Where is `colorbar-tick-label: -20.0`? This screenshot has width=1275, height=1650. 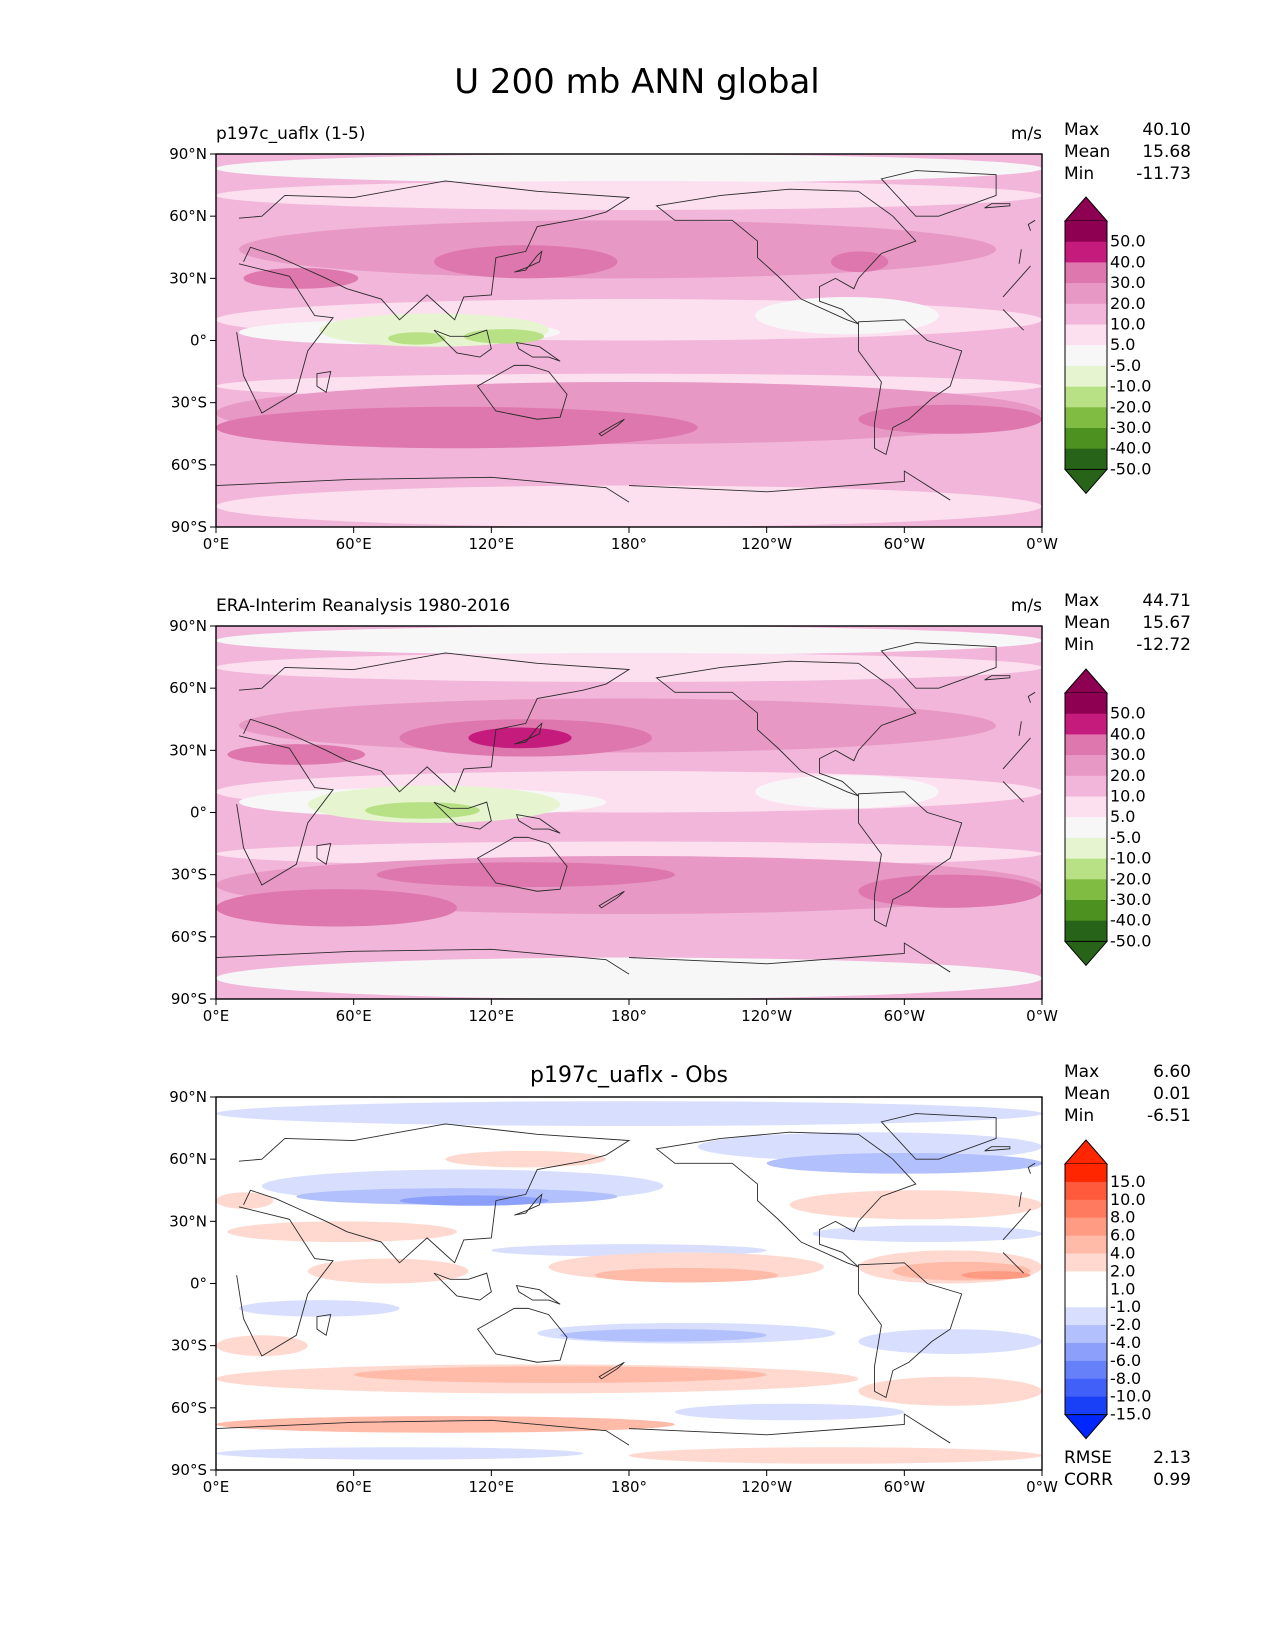
colorbar-tick-label: -20.0 is located at coordinates (1130, 406).